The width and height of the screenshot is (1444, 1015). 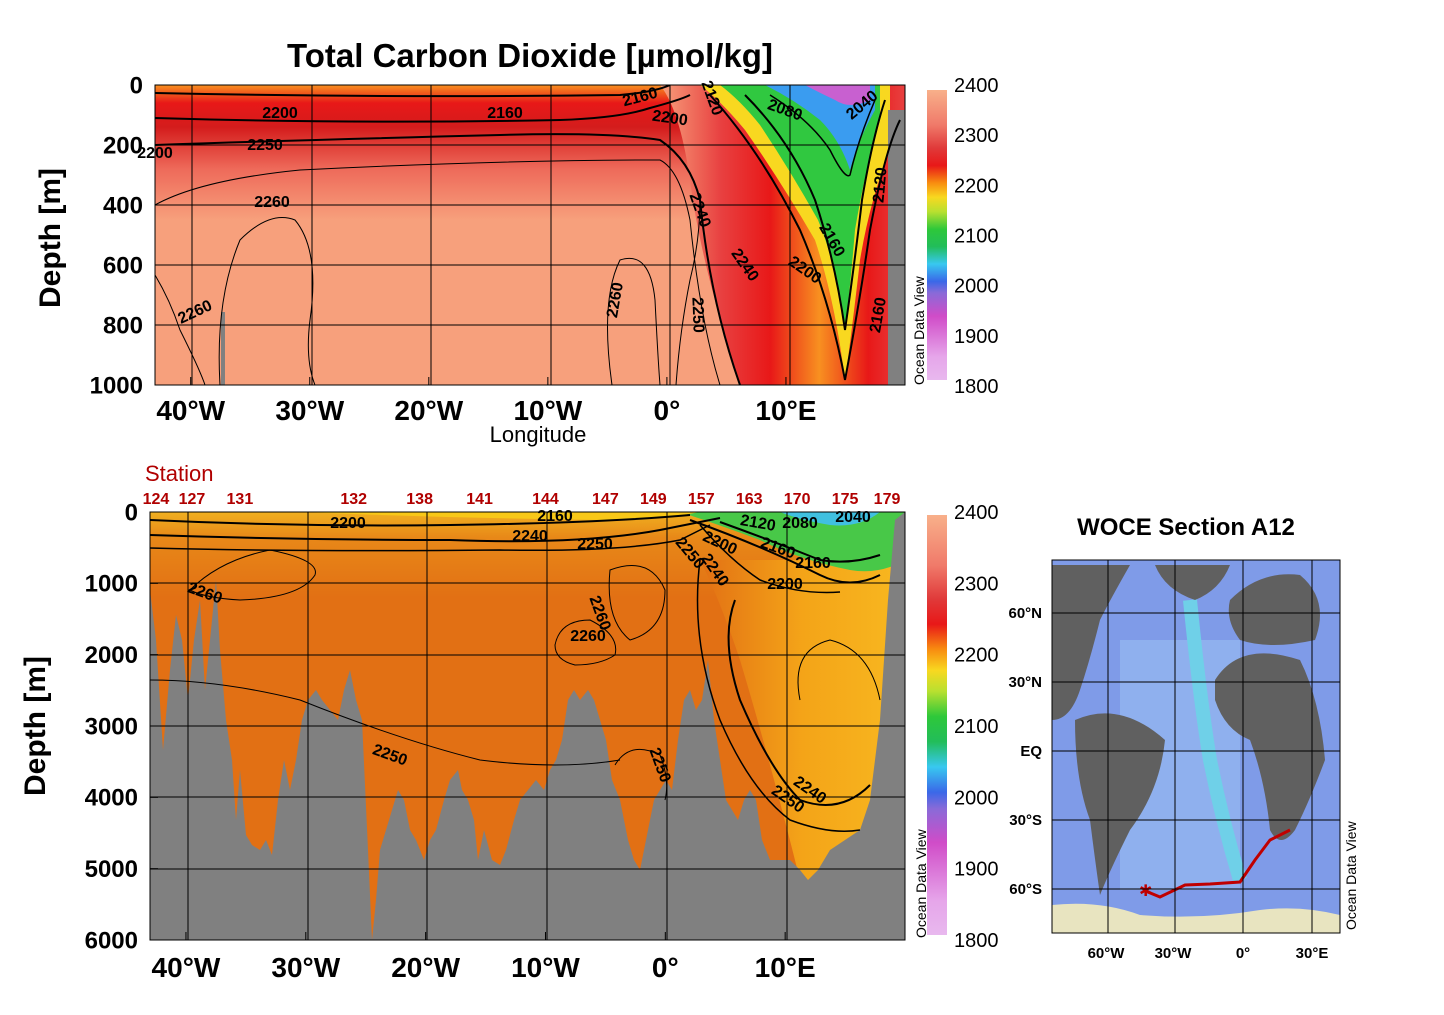 I want to click on upper-watermark: Ocean Data View, so click(x=919, y=330).